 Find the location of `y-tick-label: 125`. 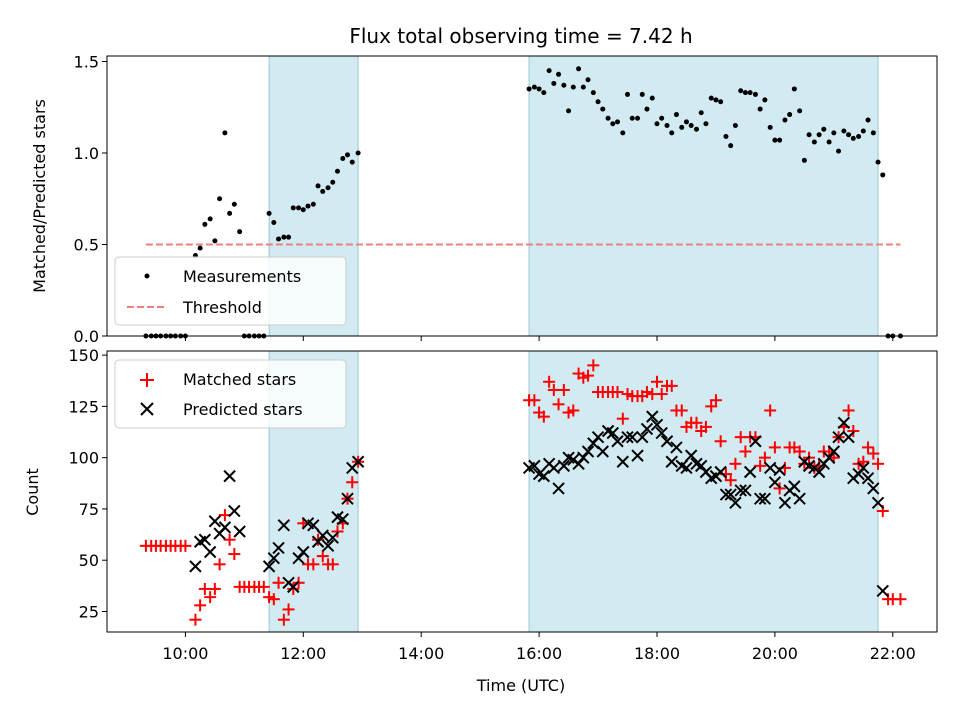

y-tick-label: 125 is located at coordinates (83, 406).